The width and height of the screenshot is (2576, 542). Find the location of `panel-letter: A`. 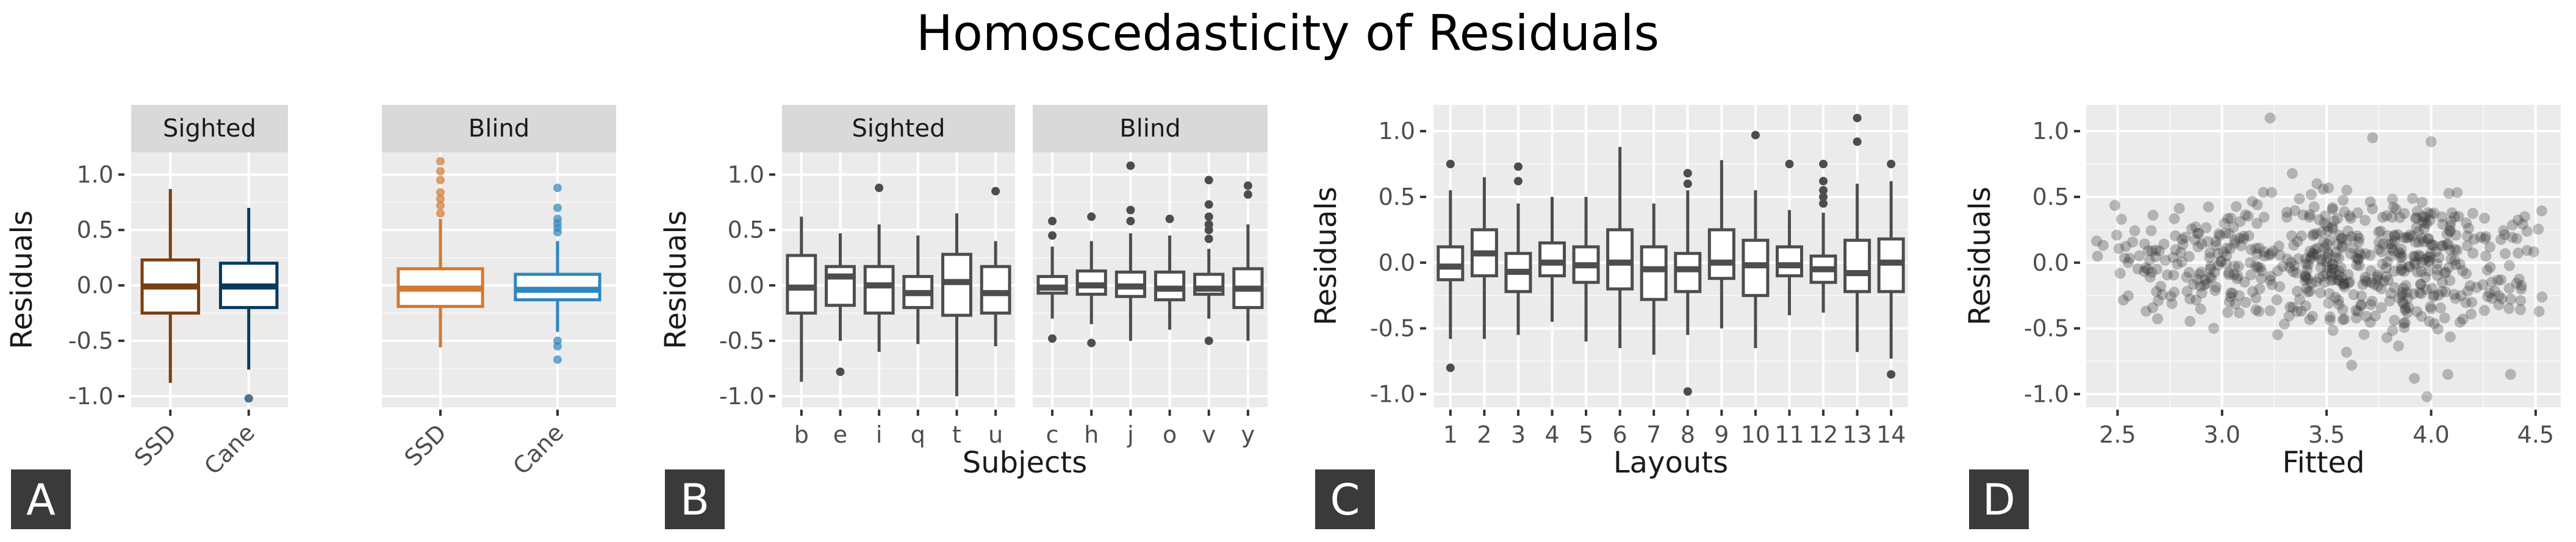

panel-letter: A is located at coordinates (41, 500).